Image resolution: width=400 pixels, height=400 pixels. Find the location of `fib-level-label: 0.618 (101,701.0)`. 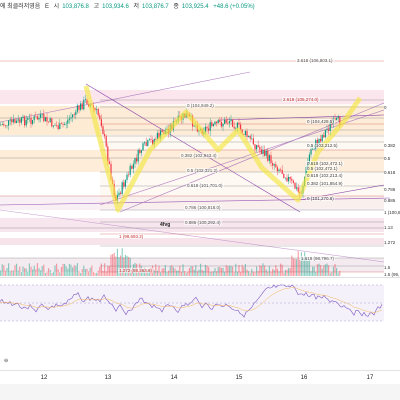

fib-level-label: 0.618 (101,701.0) is located at coordinates (205, 185).